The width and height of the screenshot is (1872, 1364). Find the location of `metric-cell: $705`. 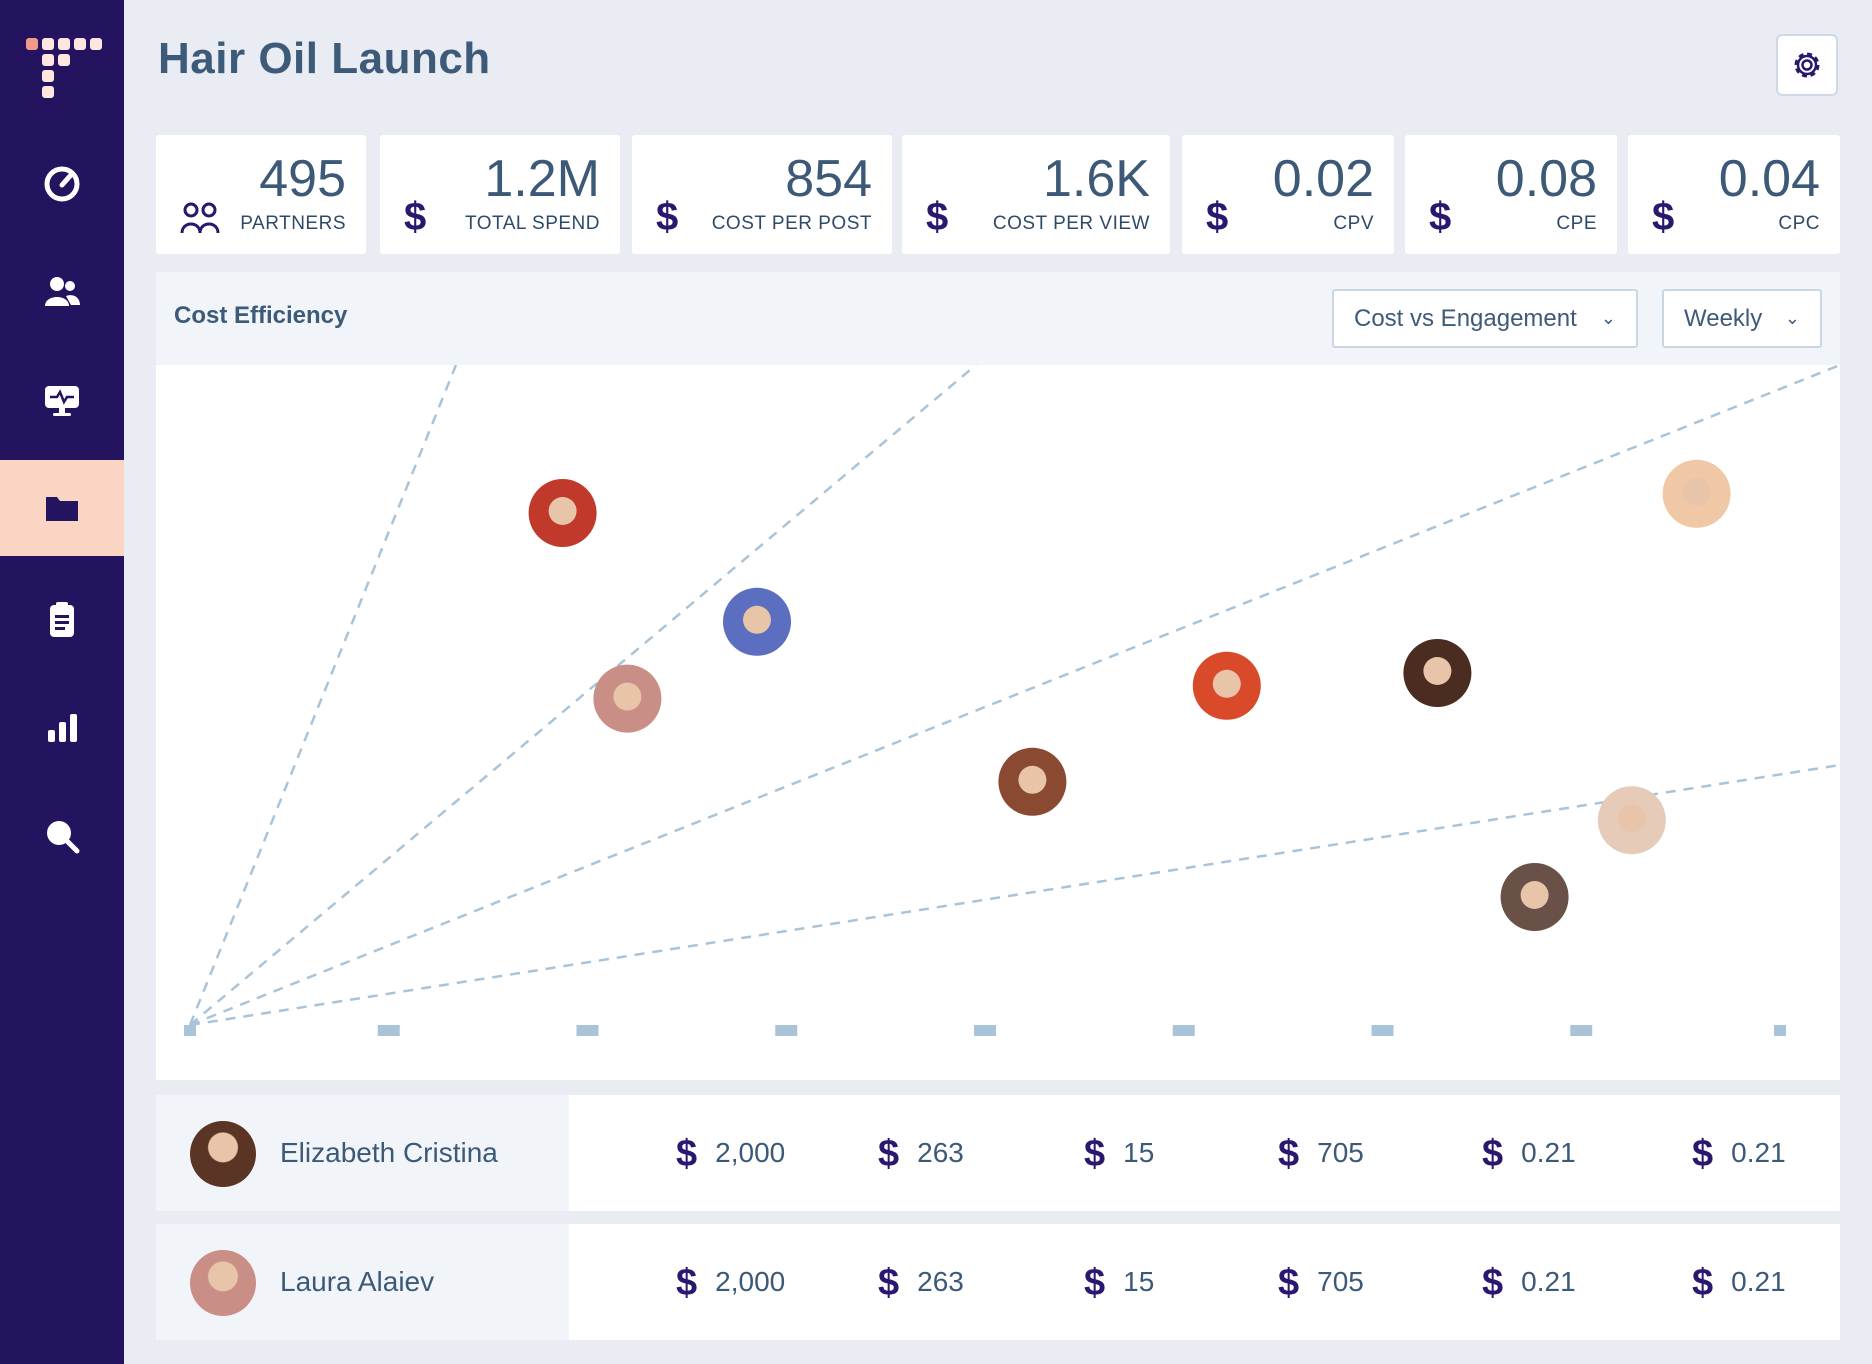

metric-cell: $705 is located at coordinates (1321, 1154).